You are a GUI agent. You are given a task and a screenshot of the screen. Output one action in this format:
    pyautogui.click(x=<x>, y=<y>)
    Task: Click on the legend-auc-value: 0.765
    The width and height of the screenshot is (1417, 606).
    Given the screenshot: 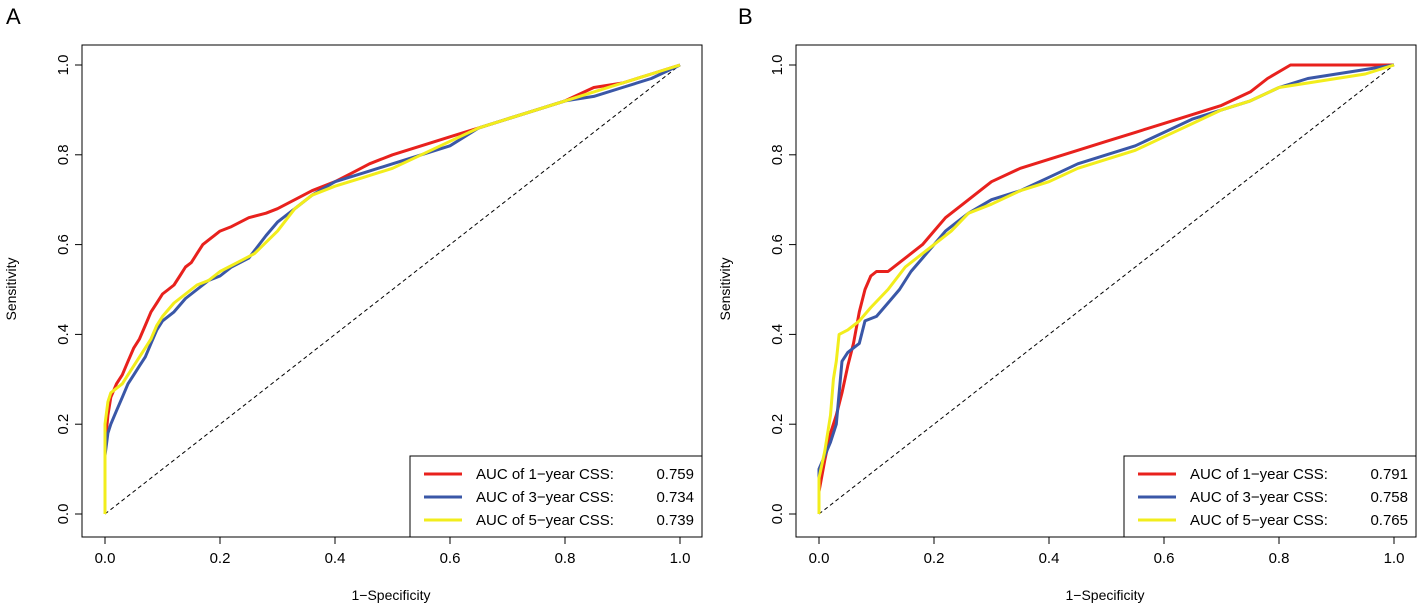 What is the action you would take?
    pyautogui.click(x=1389, y=520)
    